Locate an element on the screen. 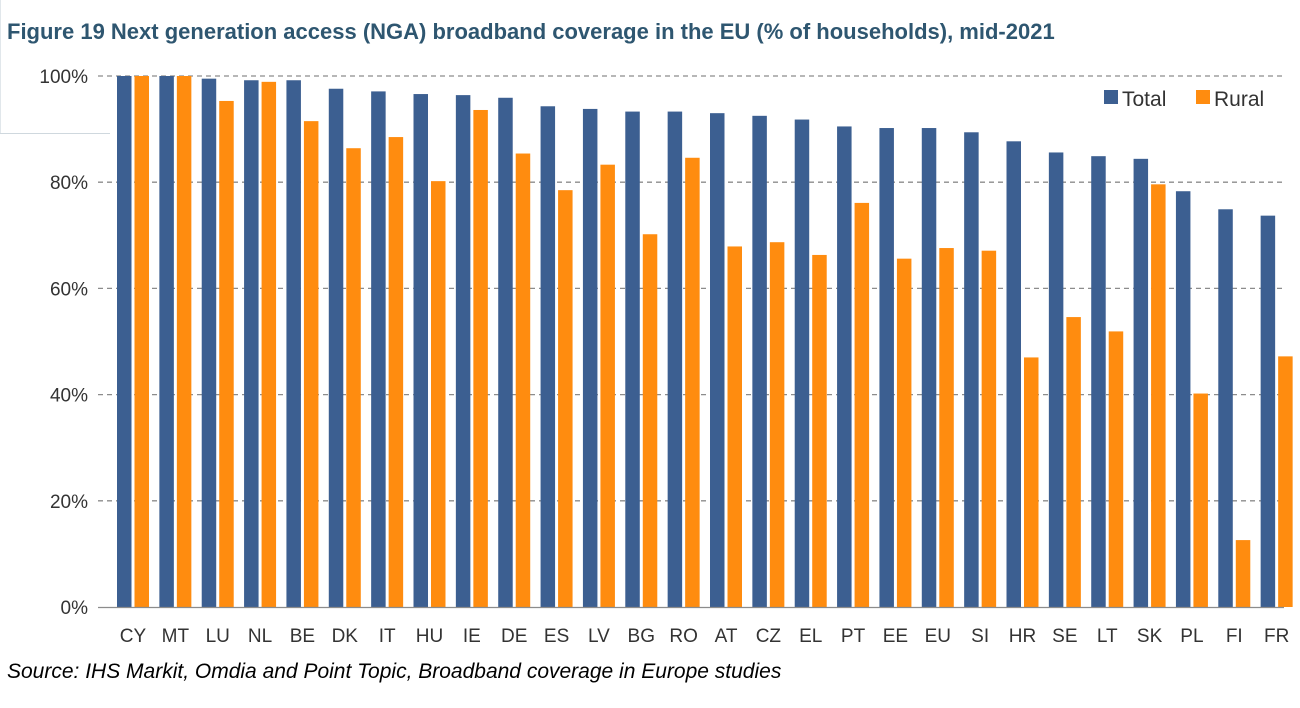 This screenshot has width=1300, height=708. bar-rural-ro is located at coordinates (692, 382).